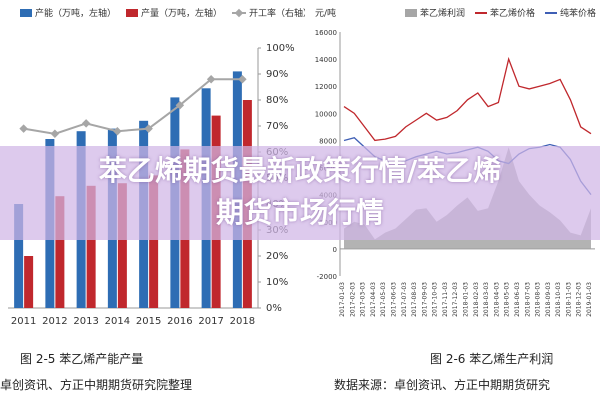 The height and width of the screenshot is (400, 600). What do you see at coordinates (300, 170) in the screenshot?
I see `title-banner-line1: 苯乙烯期货最新政策行情/苯乙烯` at bounding box center [300, 170].